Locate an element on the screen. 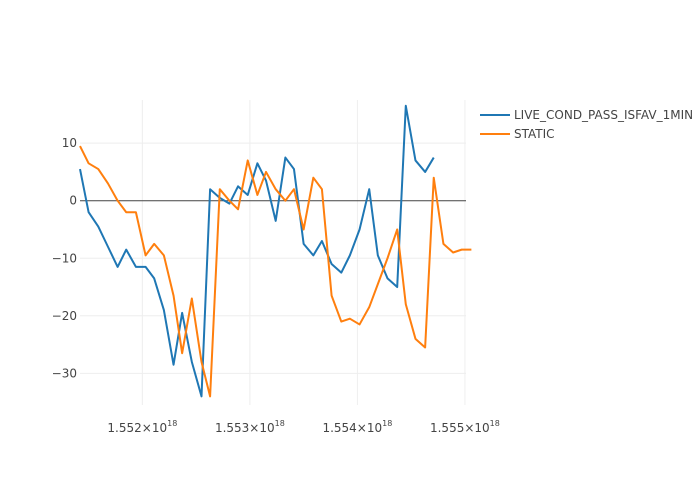 The width and height of the screenshot is (700, 500). x-tick-mantissa: 1.552×10 is located at coordinates (137, 428).